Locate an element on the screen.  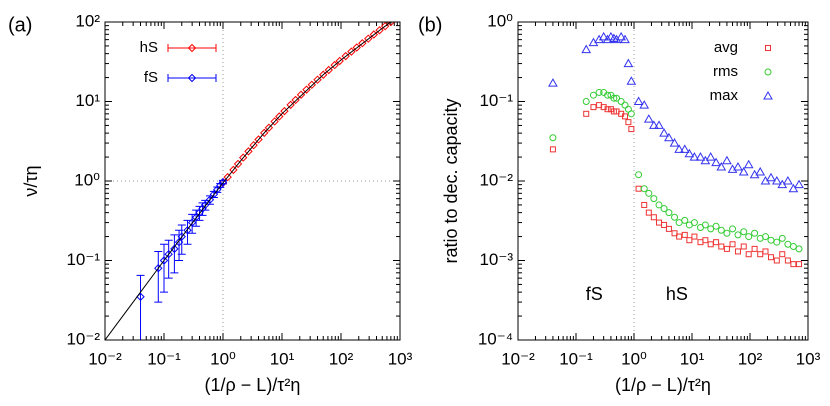
x-tick-label: 10² is located at coordinates (341, 358).